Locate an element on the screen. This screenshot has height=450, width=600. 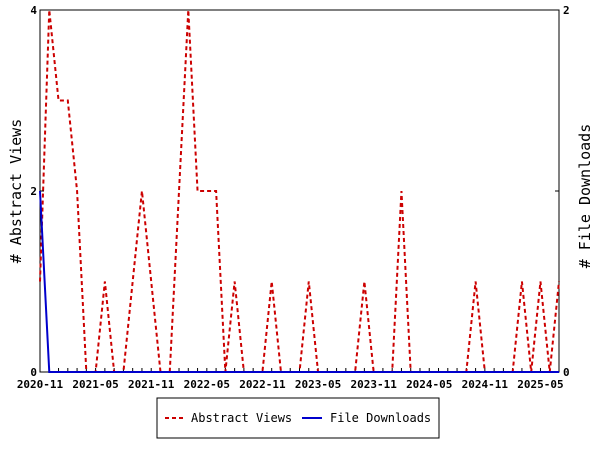
x-tick-label: 2022-05 is located at coordinates (207, 384).